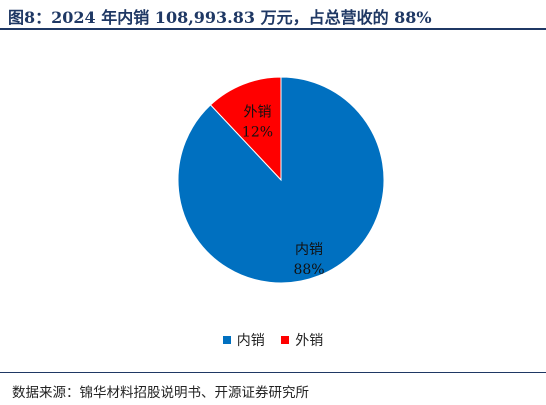  I want to click on slice-label-export: 外销, so click(257, 113).